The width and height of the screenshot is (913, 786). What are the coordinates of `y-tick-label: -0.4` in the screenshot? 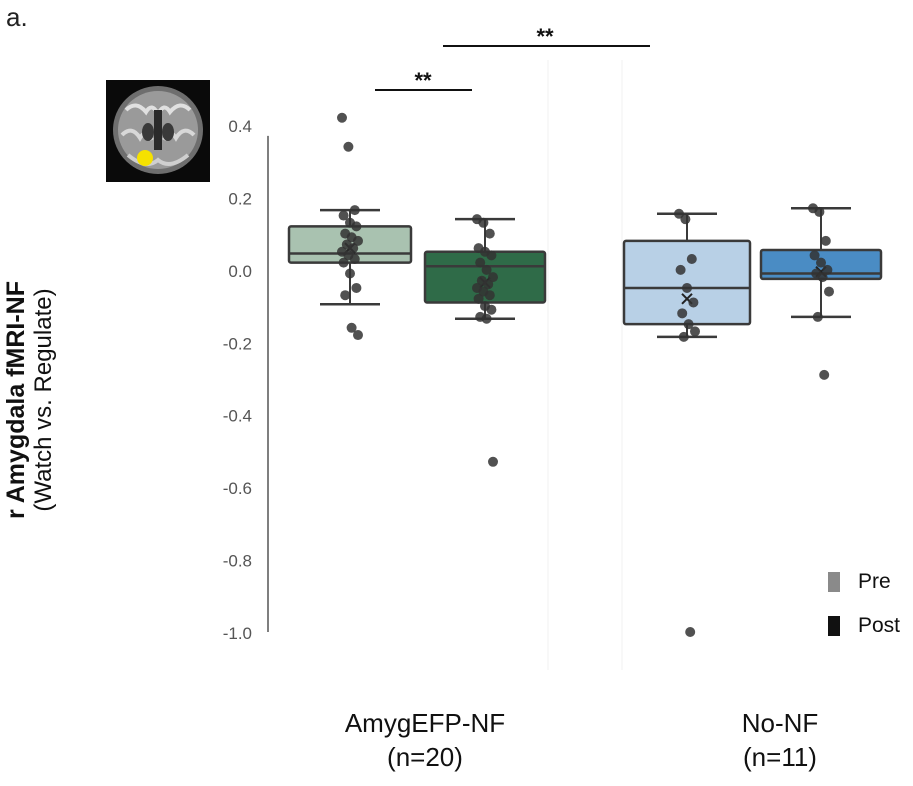 It's located at (237, 416).